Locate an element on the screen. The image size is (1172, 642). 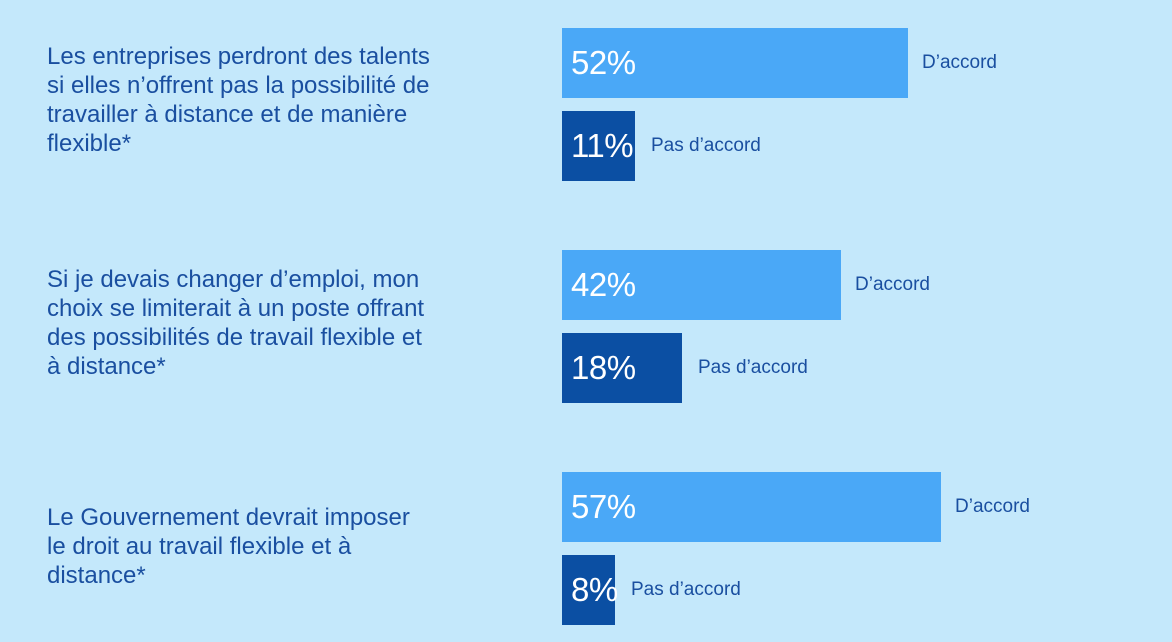
disagree-bar: 18% is located at coordinates (622, 368).